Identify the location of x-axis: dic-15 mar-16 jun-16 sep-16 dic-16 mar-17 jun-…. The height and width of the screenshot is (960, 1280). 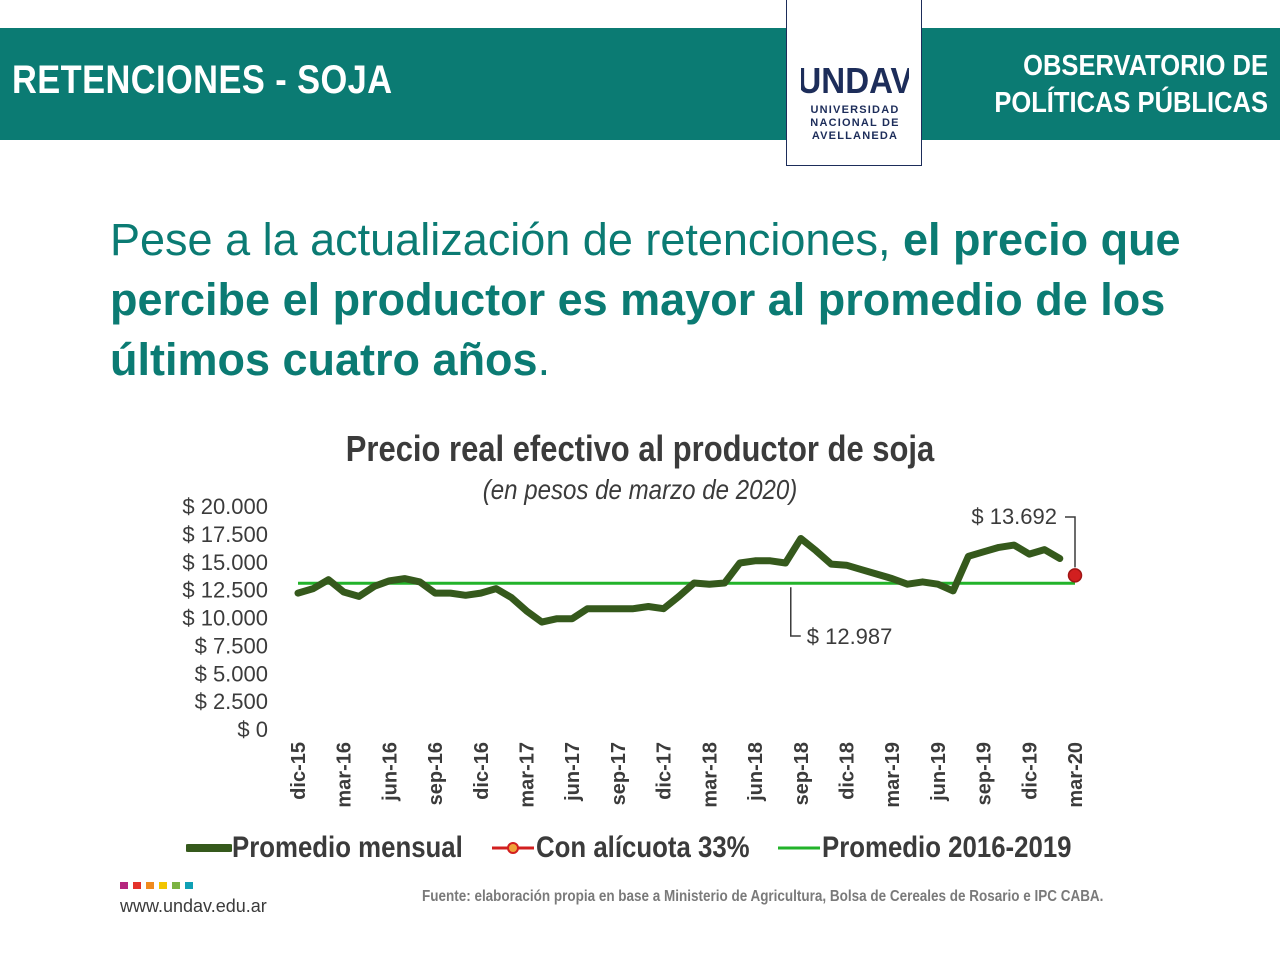
(687, 775).